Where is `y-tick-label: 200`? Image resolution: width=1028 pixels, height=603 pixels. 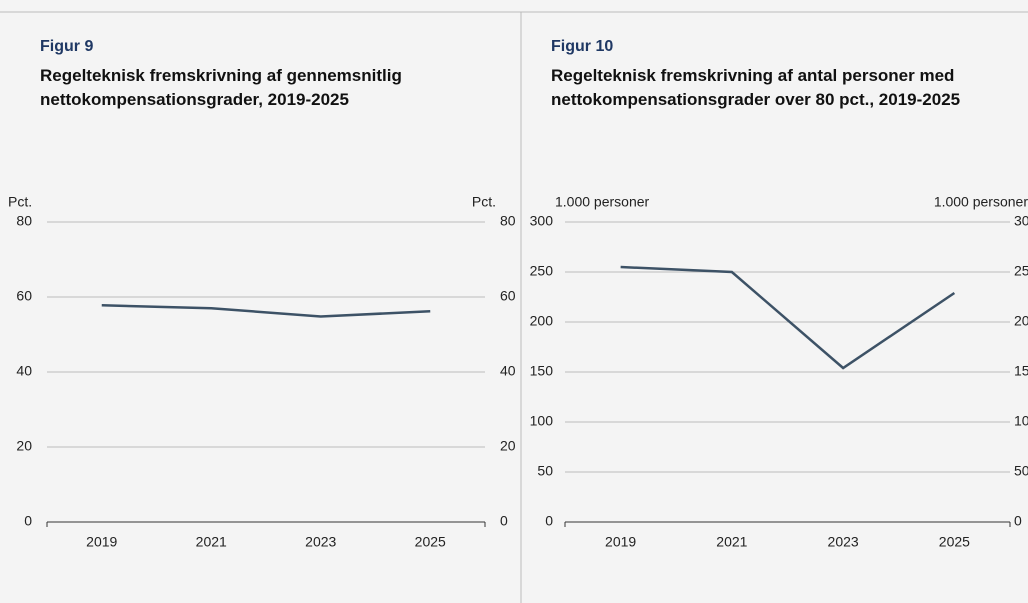
y-tick-label: 200 is located at coordinates (542, 321).